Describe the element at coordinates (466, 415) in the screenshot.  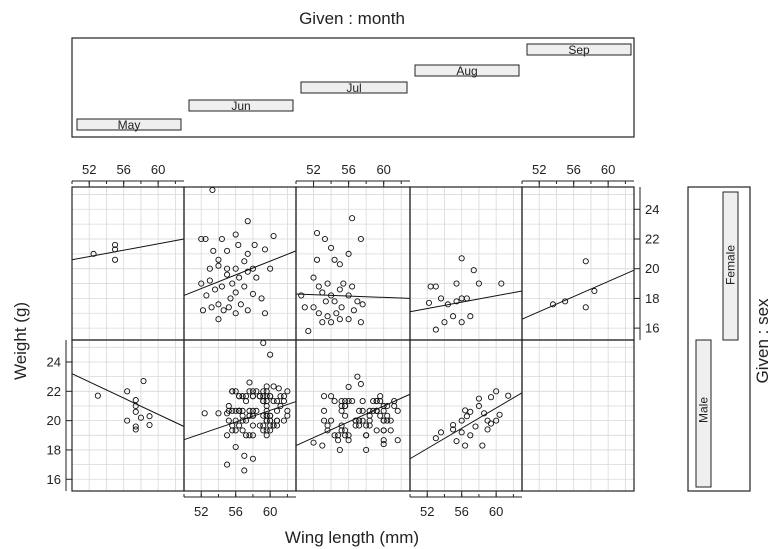
I see `panel-male-aug` at that location.